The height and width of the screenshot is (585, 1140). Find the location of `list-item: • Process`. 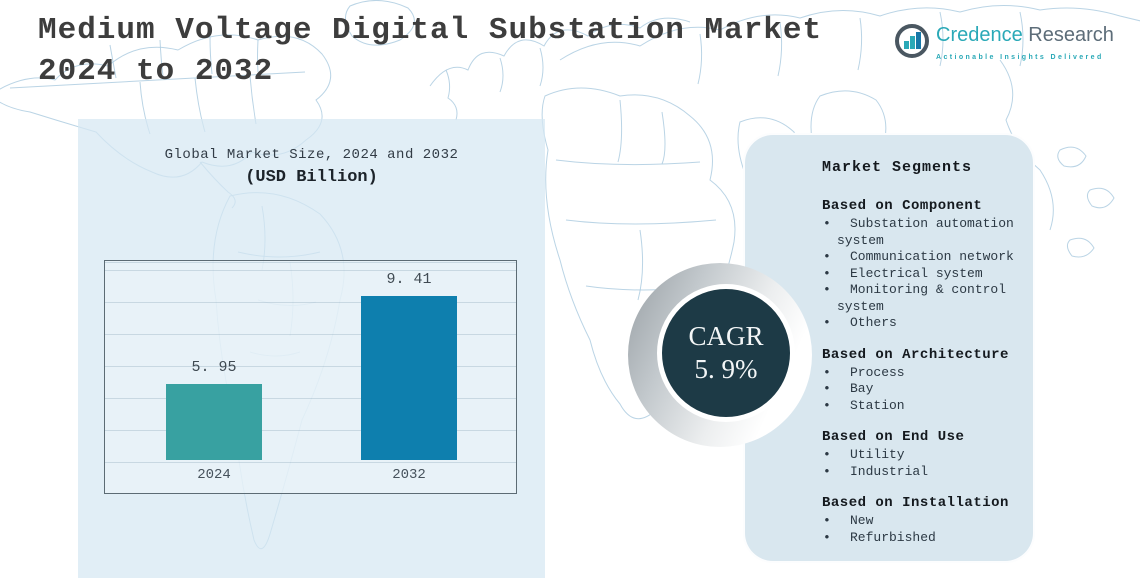

list-item: • Process is located at coordinates (864, 372).